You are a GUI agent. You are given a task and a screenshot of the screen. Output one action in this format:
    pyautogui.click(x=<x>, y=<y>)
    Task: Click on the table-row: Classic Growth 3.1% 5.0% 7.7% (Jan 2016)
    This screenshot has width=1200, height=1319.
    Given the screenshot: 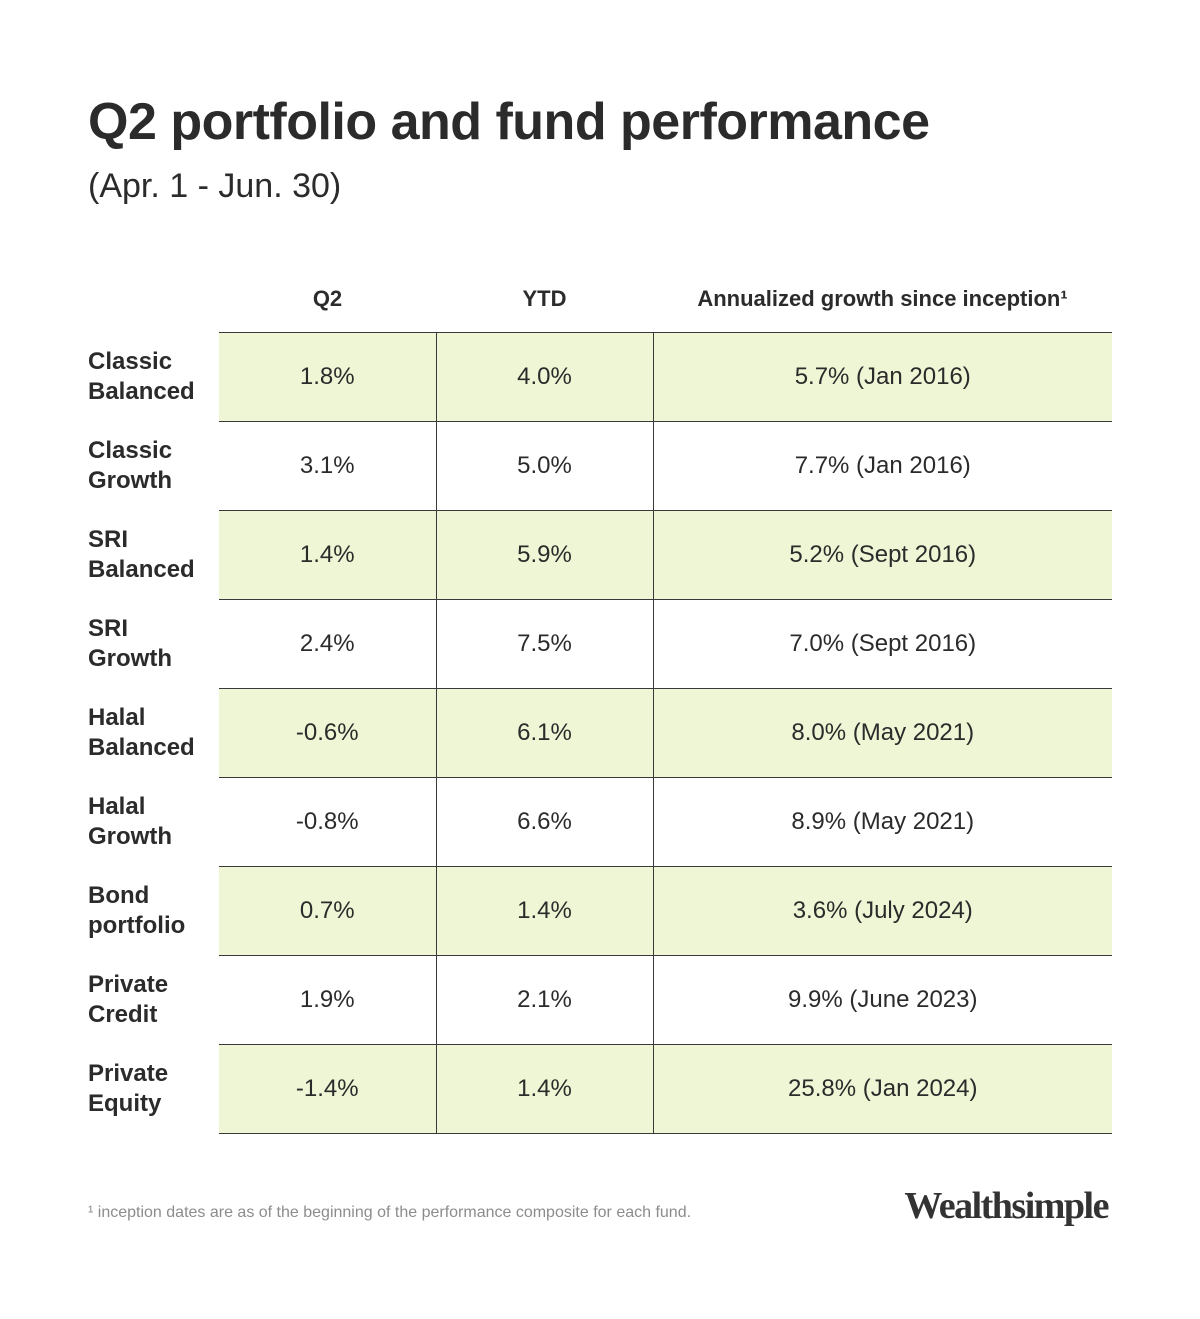 What is the action you would take?
    pyautogui.click(x=600, y=466)
    